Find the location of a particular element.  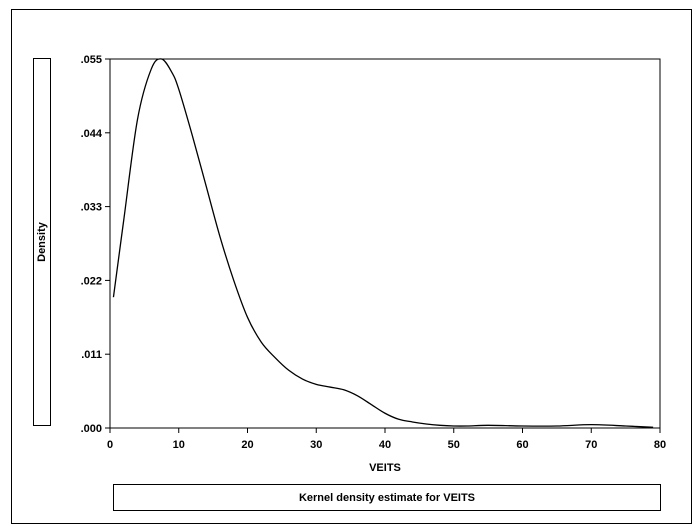

y-tick-label: .033 is located at coordinates (91, 208).